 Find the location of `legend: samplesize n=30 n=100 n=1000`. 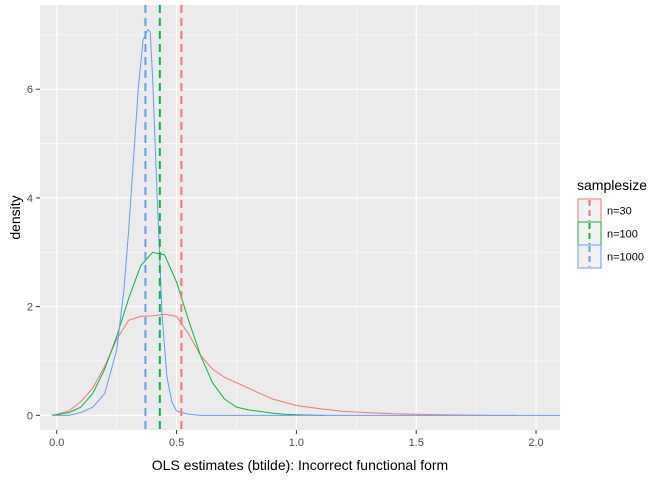

legend: samplesize n=30 n=100 n=1000 is located at coordinates (612, 223).